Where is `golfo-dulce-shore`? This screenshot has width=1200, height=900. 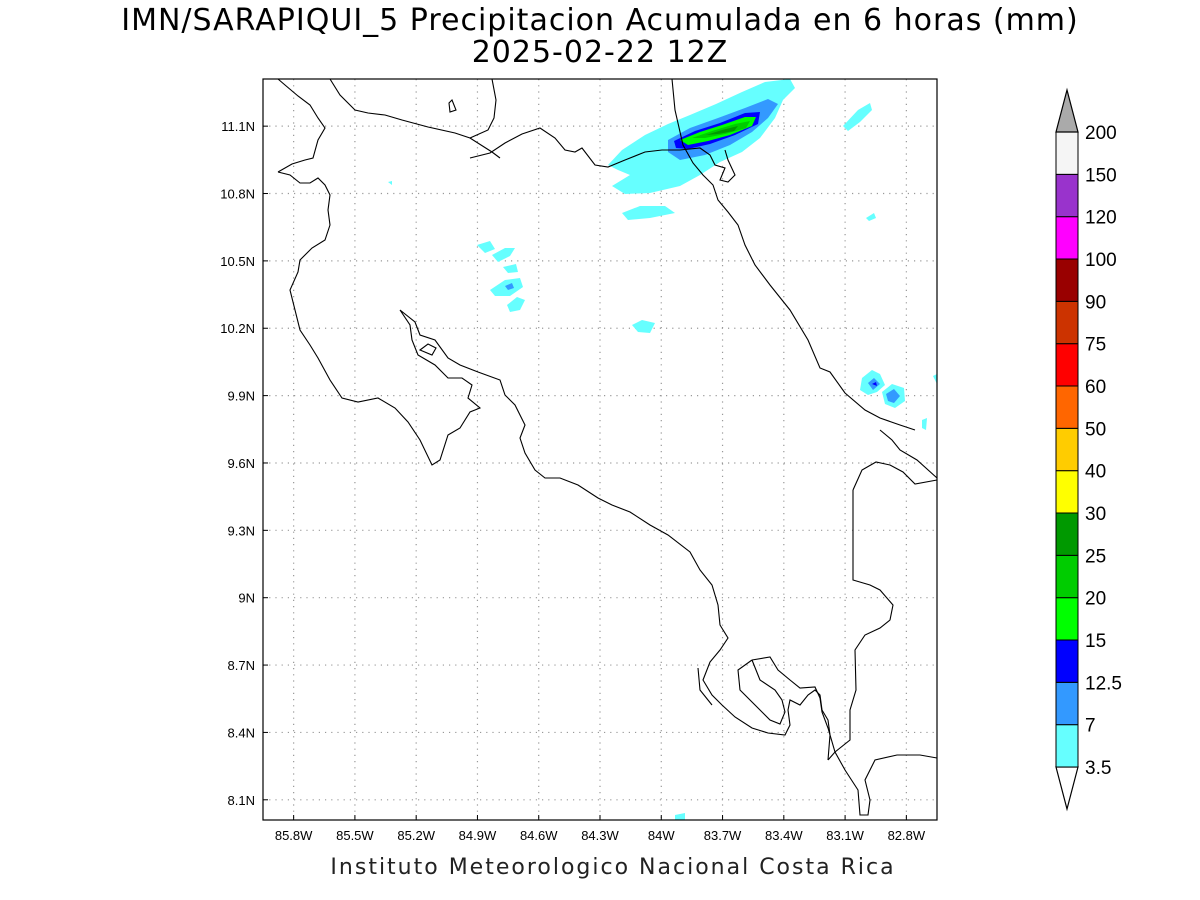
golfo-dulce-shore is located at coordinates (761, 692).